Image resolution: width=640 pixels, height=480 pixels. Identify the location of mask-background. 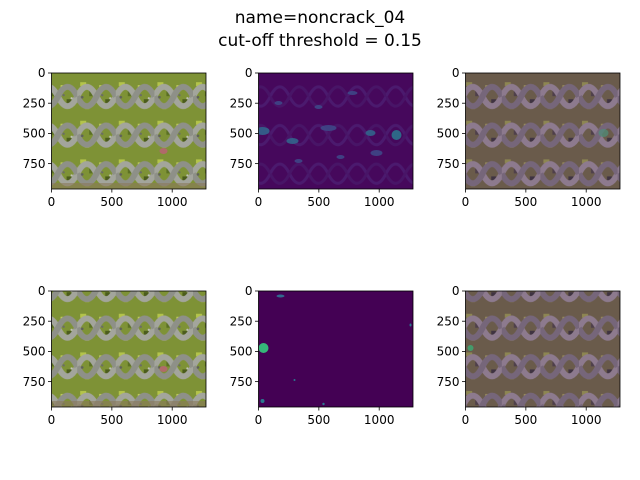
(335, 349).